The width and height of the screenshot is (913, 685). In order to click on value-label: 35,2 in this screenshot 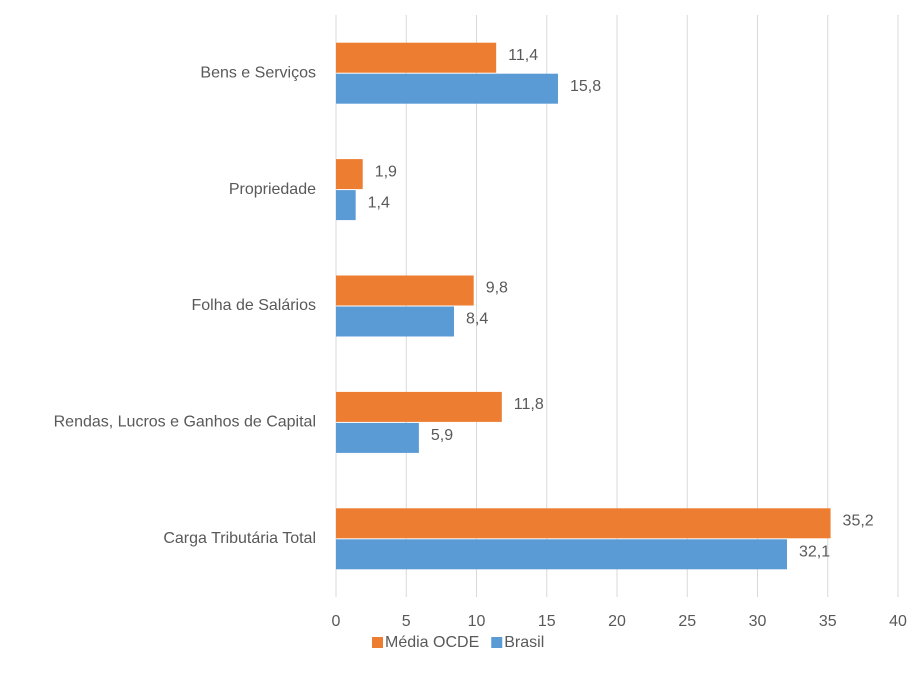, I will do `click(858, 521)`.